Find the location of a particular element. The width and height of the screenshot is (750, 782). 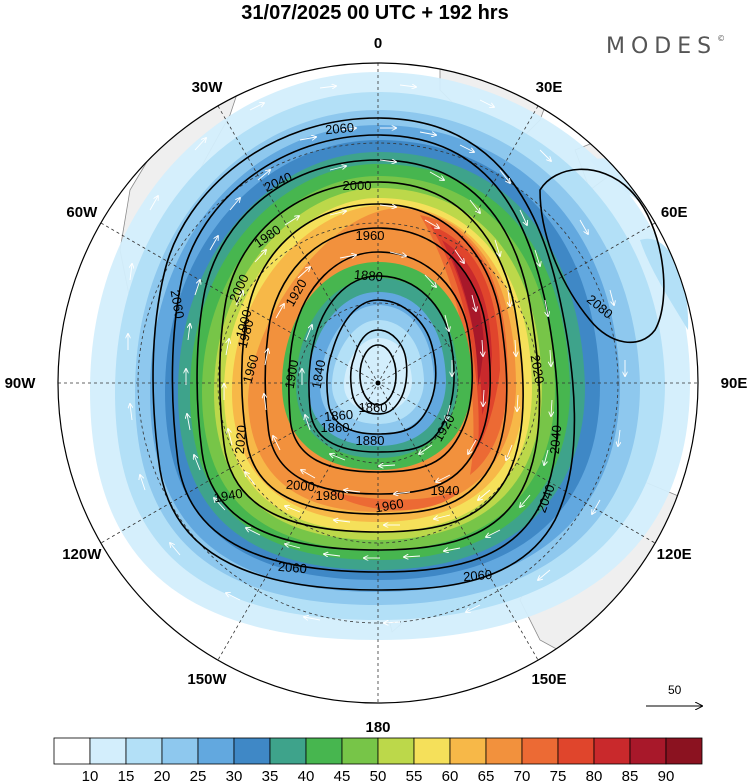

colorbar-tick-label: 80 is located at coordinates (594, 775).